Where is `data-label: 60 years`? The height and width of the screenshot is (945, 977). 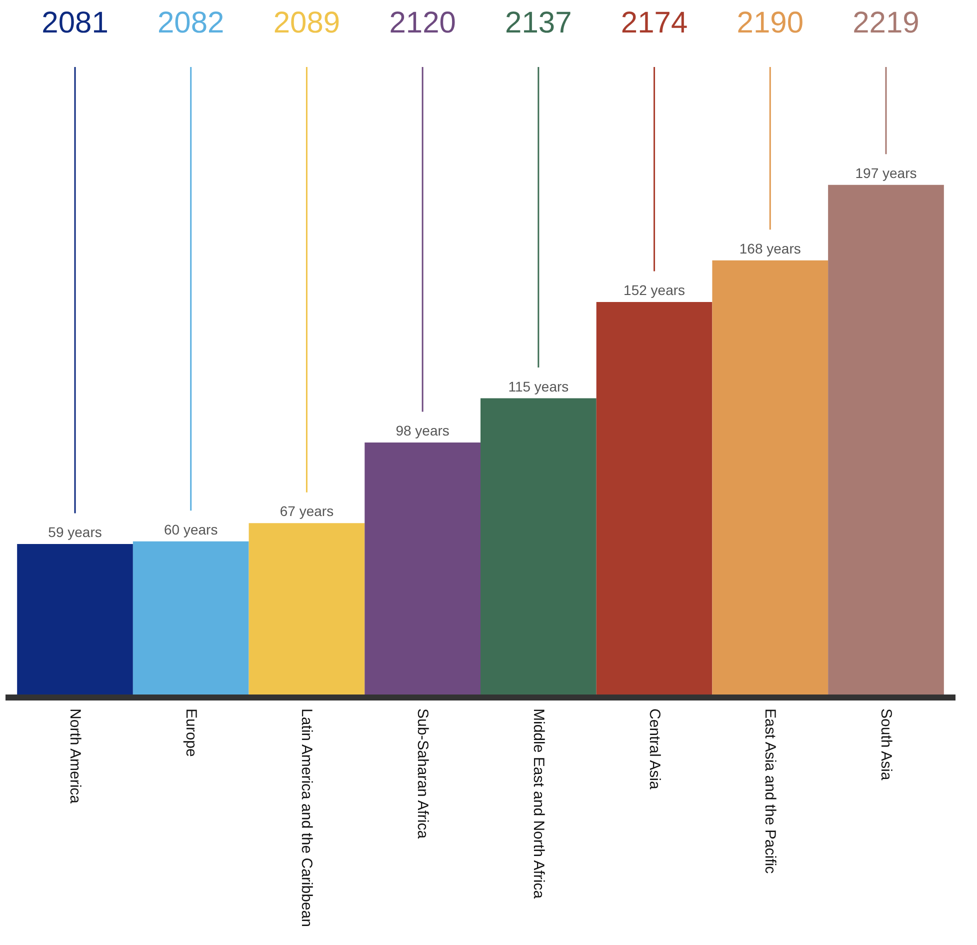
data-label: 60 years is located at coordinates (191, 529).